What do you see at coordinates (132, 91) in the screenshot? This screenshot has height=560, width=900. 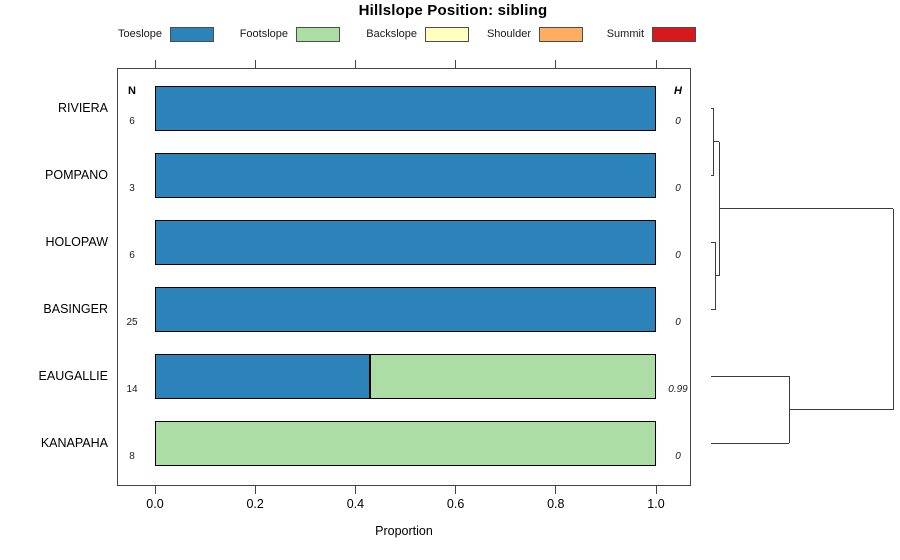 I see `n-column-header: N` at bounding box center [132, 91].